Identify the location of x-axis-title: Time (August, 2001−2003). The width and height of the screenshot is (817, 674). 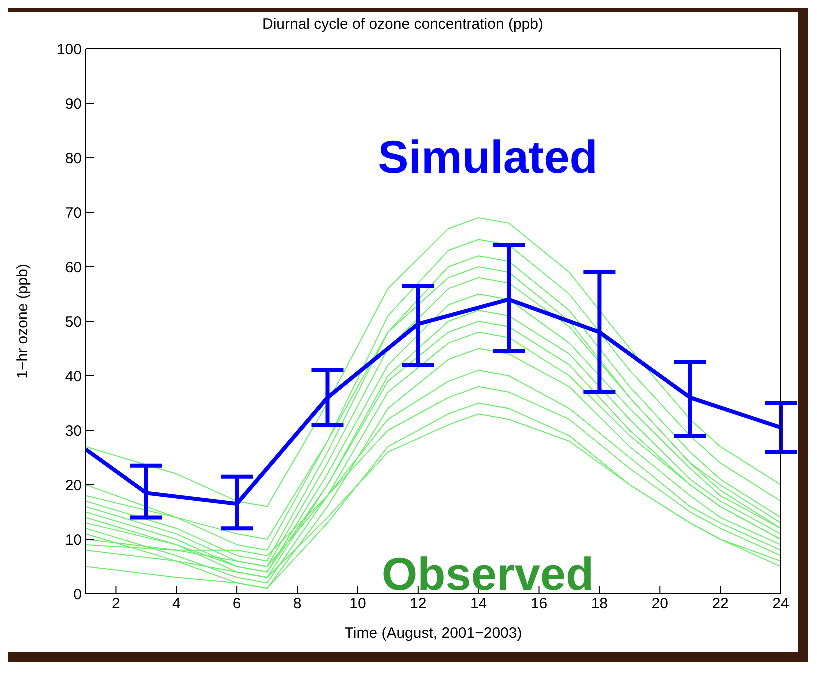
(433, 633).